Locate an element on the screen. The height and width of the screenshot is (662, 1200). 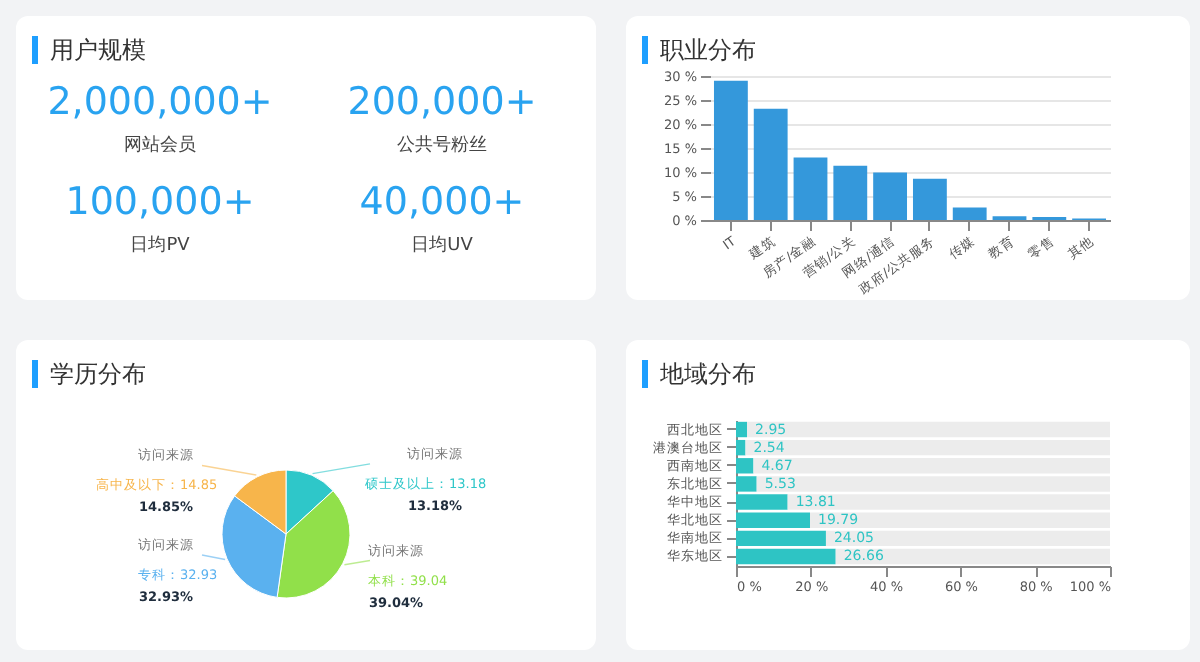
text: 日均PV is located at coordinates (160, 245).